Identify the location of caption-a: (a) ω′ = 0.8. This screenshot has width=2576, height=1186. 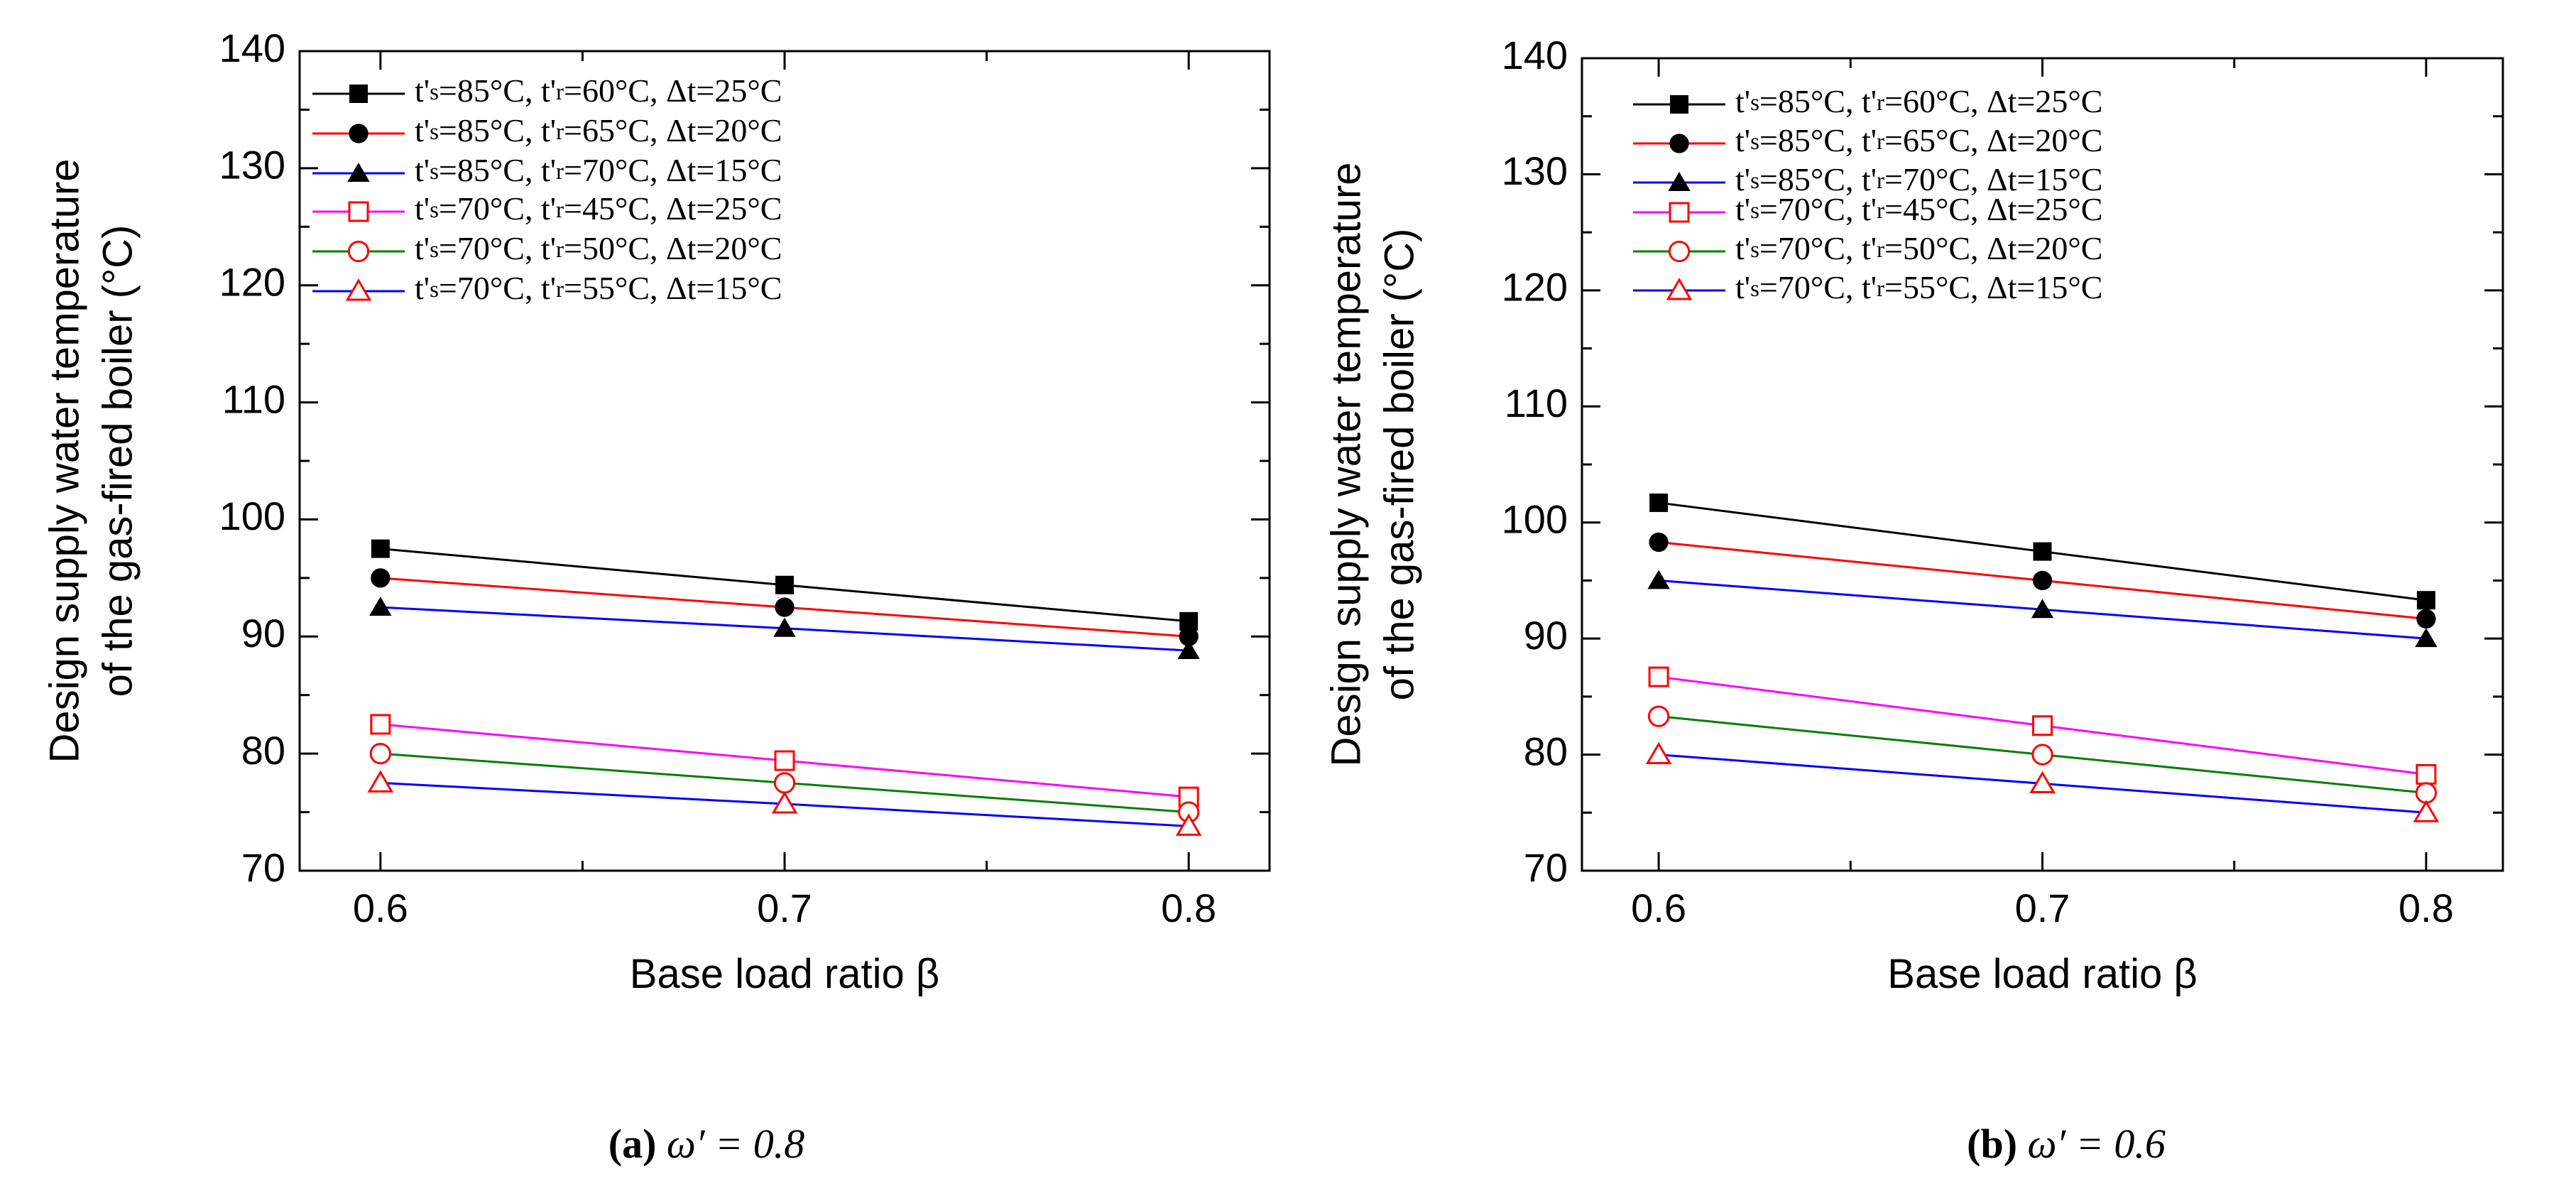
(706, 1144).